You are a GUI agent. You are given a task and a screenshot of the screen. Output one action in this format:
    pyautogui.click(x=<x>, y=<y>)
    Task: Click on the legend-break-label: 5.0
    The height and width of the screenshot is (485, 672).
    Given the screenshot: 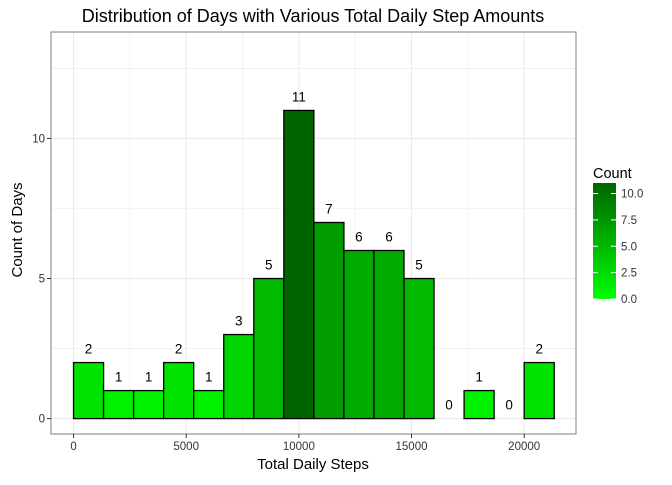 What is the action you would take?
    pyautogui.click(x=629, y=247)
    